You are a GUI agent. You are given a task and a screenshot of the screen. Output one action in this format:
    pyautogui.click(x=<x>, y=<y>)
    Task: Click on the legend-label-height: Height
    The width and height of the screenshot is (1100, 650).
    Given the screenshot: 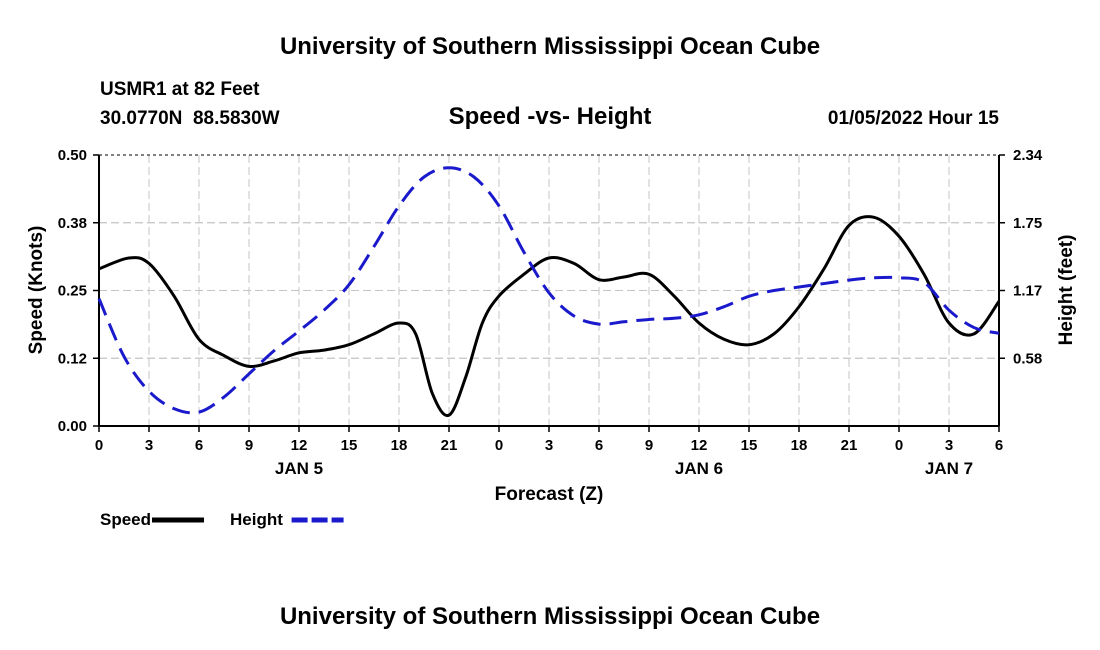 What is the action you would take?
    pyautogui.click(x=256, y=519)
    